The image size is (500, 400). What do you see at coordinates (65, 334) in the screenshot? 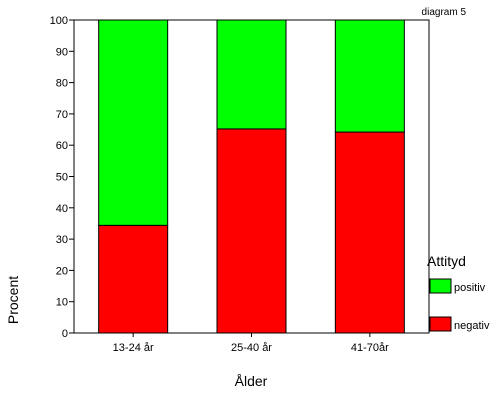
I see `y-tick-label: 0` at bounding box center [65, 334].